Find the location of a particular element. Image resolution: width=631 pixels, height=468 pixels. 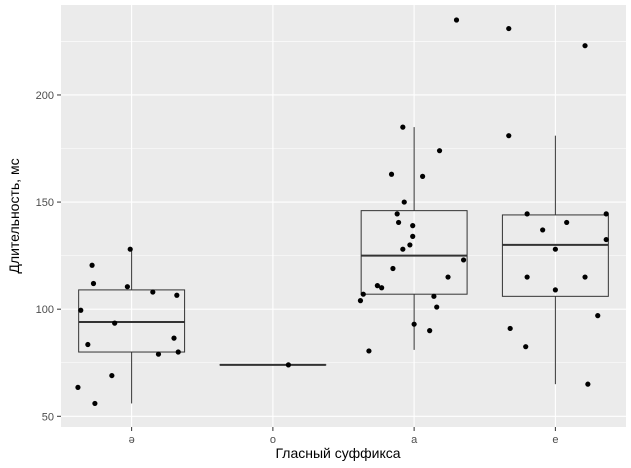

y-tick-label: 100 is located at coordinates (45, 310).